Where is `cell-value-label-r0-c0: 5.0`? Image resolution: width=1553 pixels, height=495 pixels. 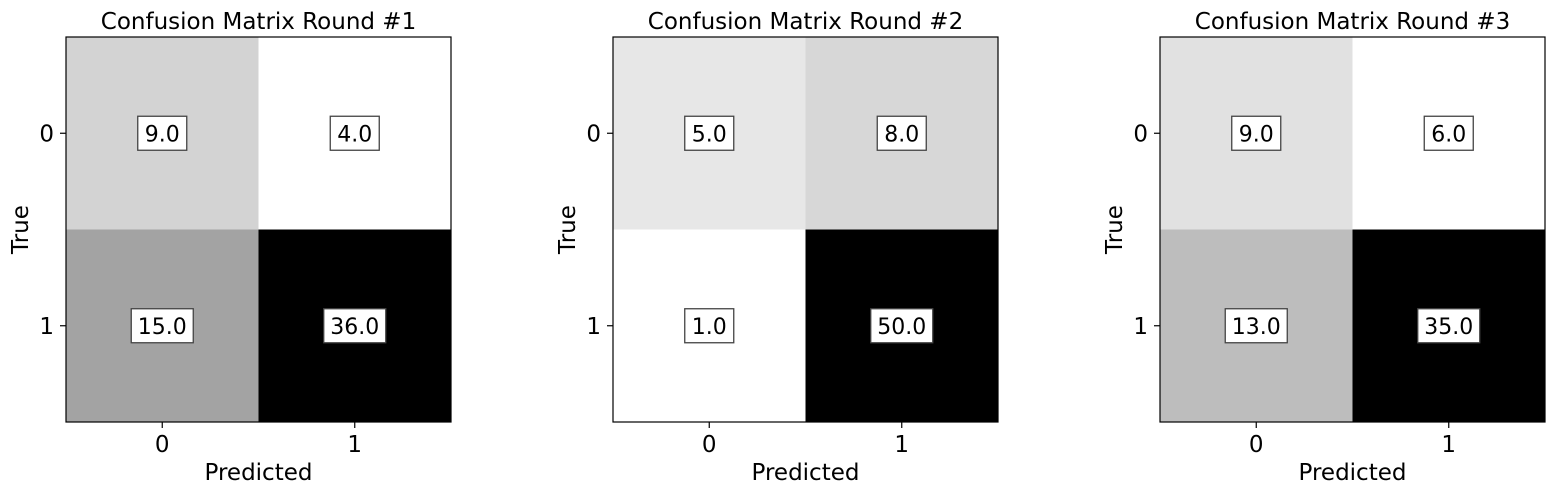 cell-value-label-r0-c0: 5.0 is located at coordinates (709, 134).